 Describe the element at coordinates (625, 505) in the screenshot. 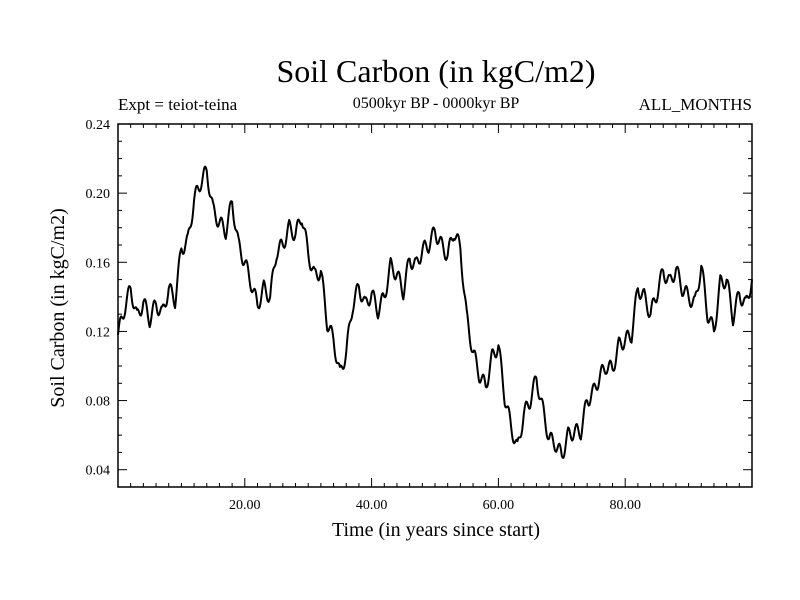

I see `x-tick-label: 80.00` at that location.